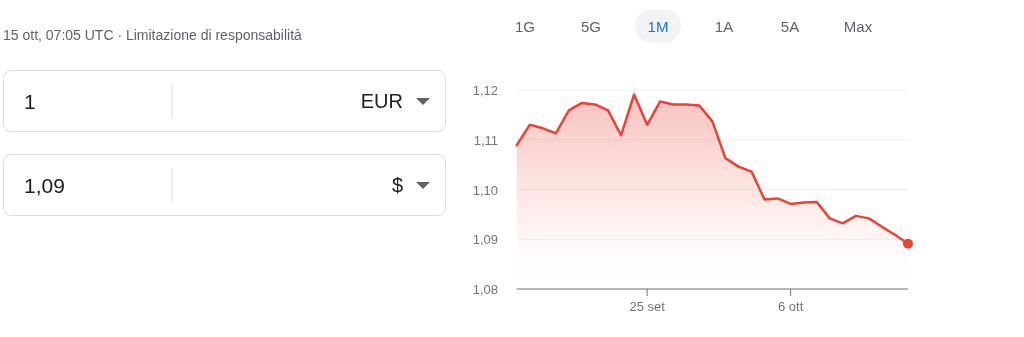  I want to click on text: 1M, so click(658, 26).